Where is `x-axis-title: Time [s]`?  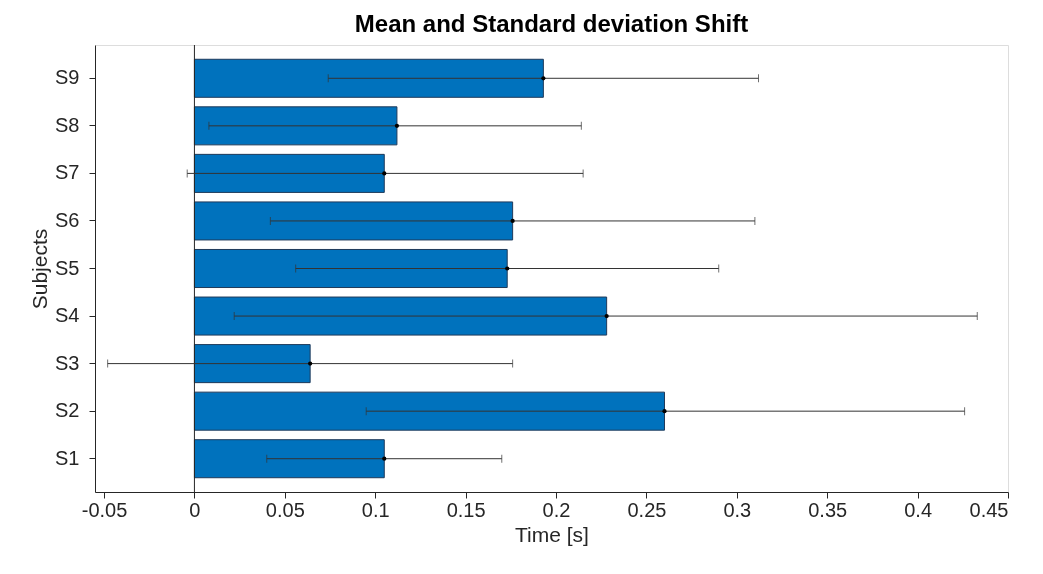 x-axis-title: Time [s] is located at coordinates (552, 534).